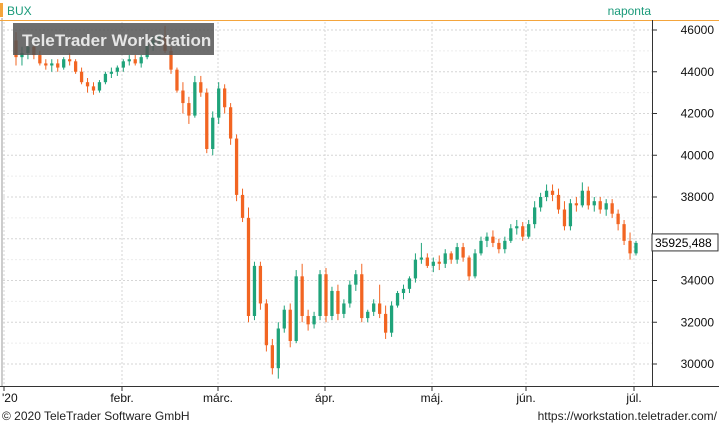 The image size is (719, 425). I want to click on last-price-label: 35925,488, so click(685, 242).